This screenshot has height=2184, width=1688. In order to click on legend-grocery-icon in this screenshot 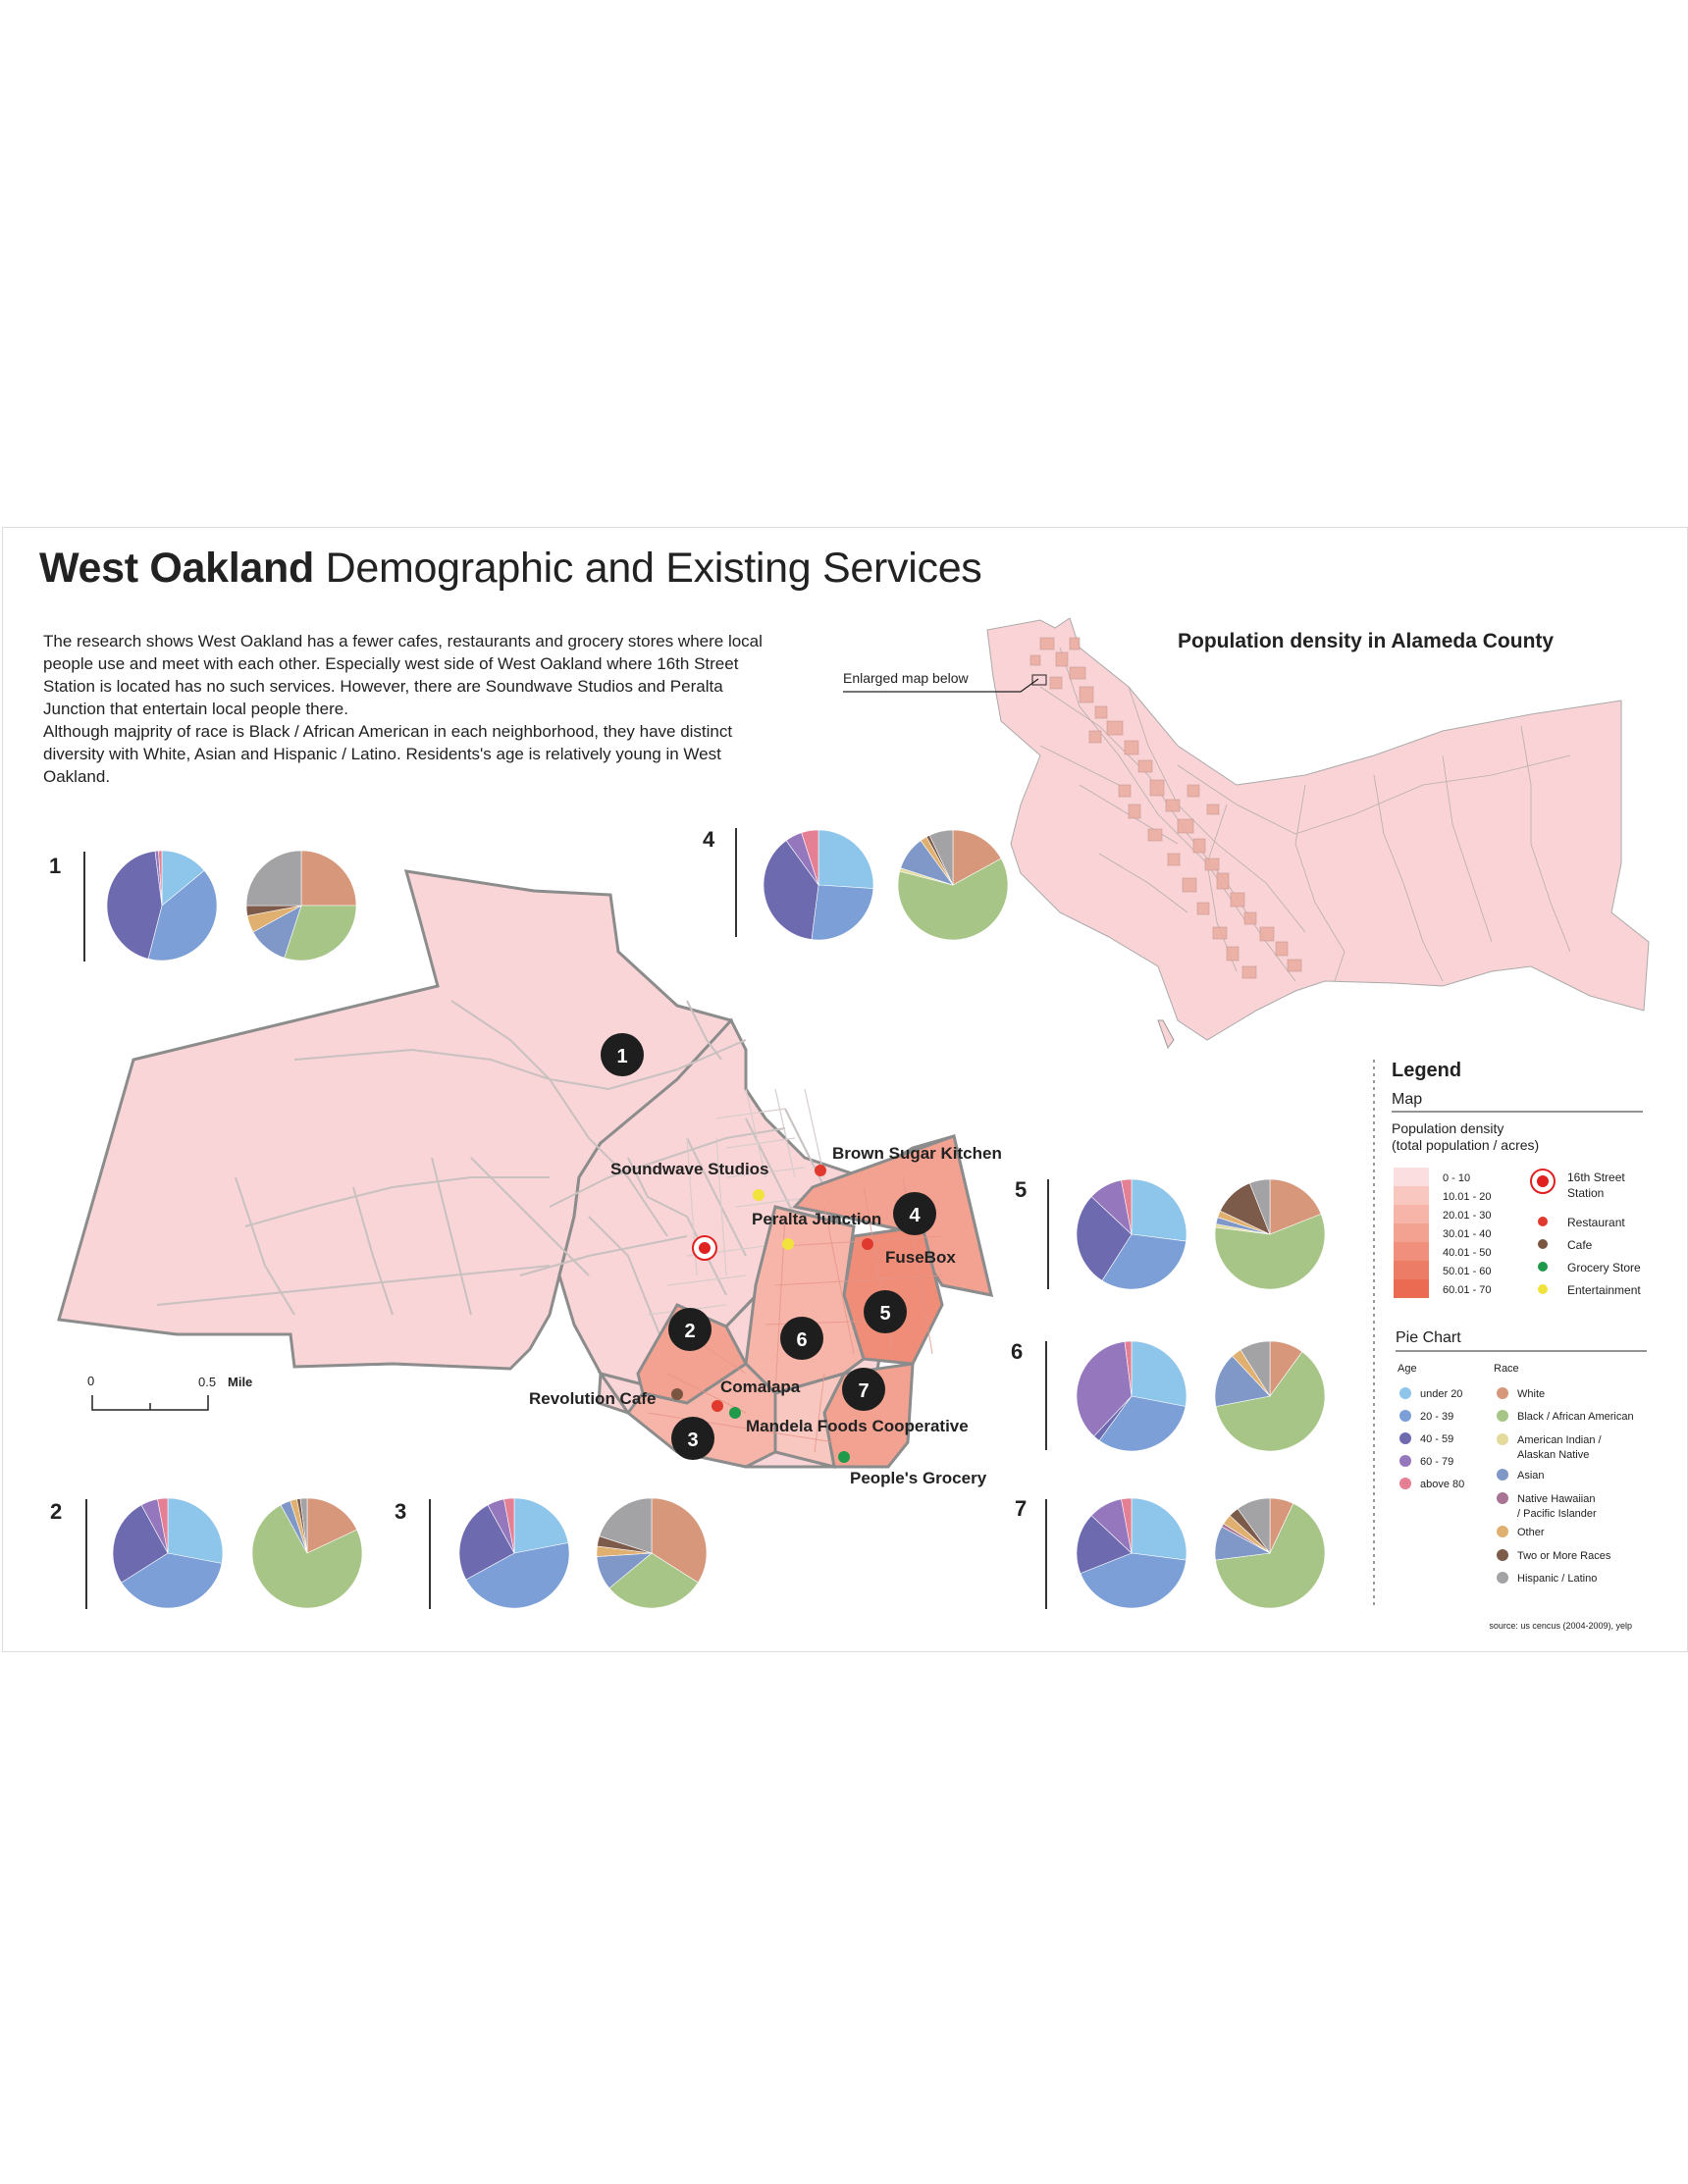, I will do `click(1543, 1267)`.